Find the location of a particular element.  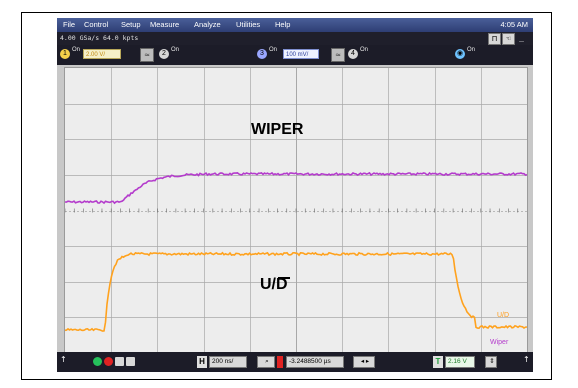

horizontal-tag: H is located at coordinates (202, 362).